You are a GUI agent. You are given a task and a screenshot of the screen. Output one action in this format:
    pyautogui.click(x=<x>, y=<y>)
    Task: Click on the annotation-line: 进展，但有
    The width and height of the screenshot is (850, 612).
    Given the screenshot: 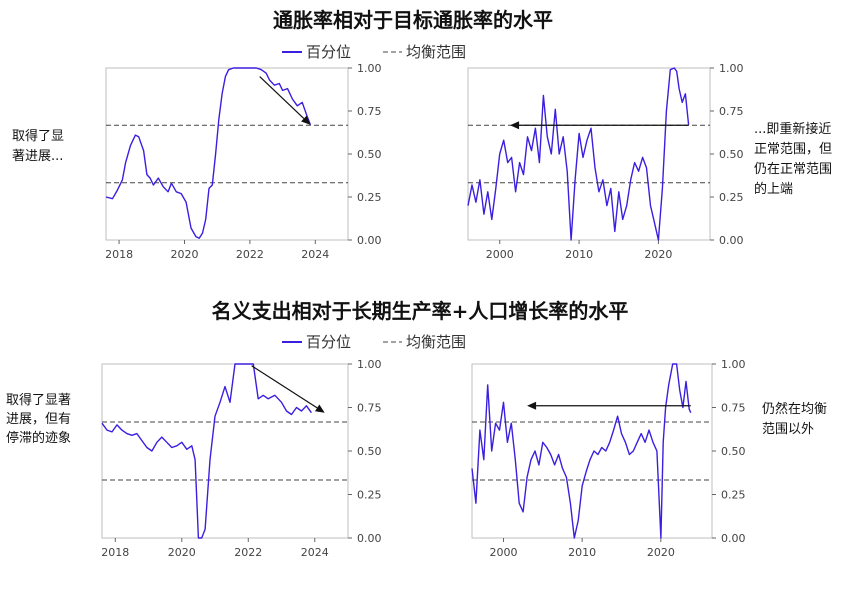 What is the action you would take?
    pyautogui.click(x=38, y=419)
    